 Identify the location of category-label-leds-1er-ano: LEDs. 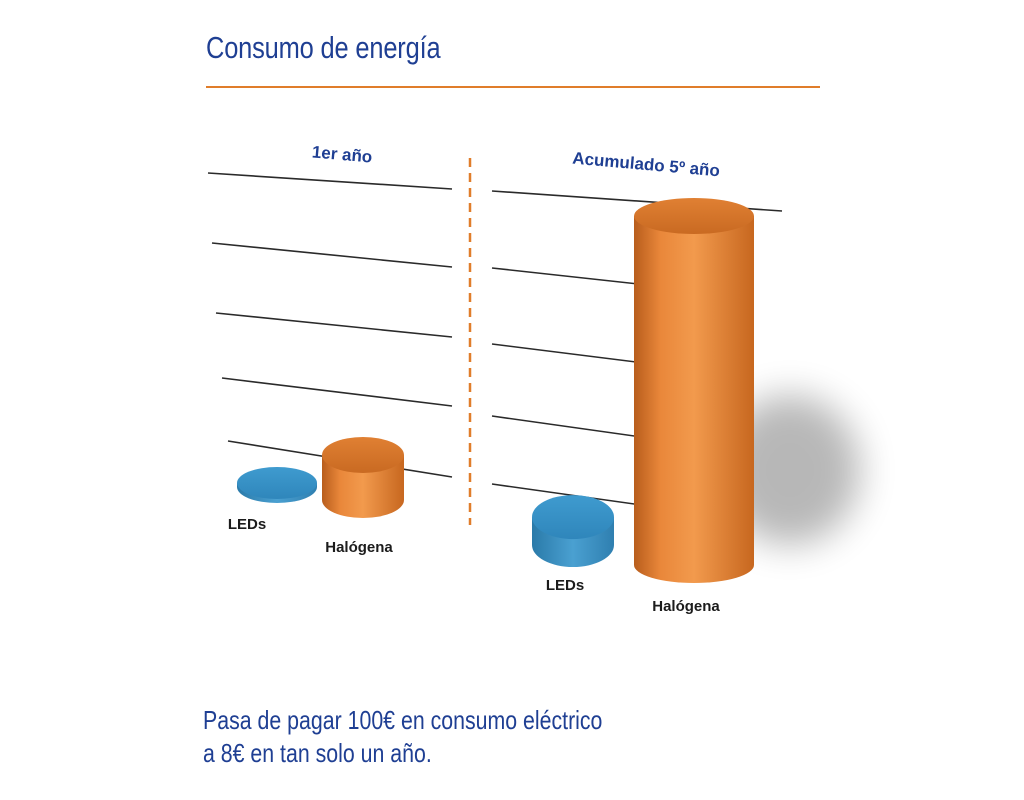
(247, 524).